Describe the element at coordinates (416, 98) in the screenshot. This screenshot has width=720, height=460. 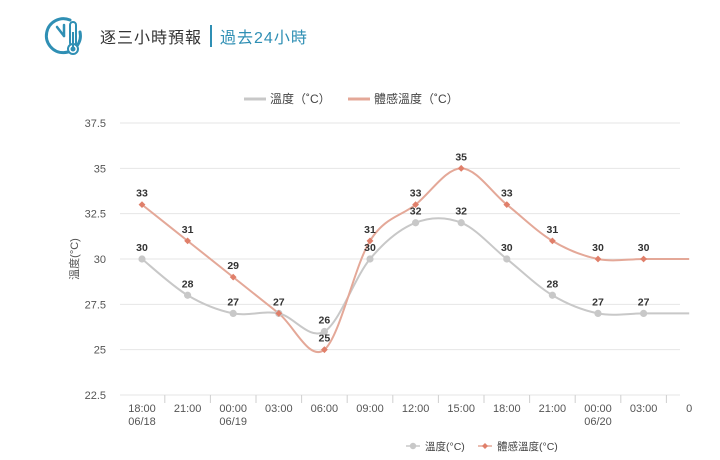
I see `legend-feels-label: 體感溫度（˚C）` at that location.